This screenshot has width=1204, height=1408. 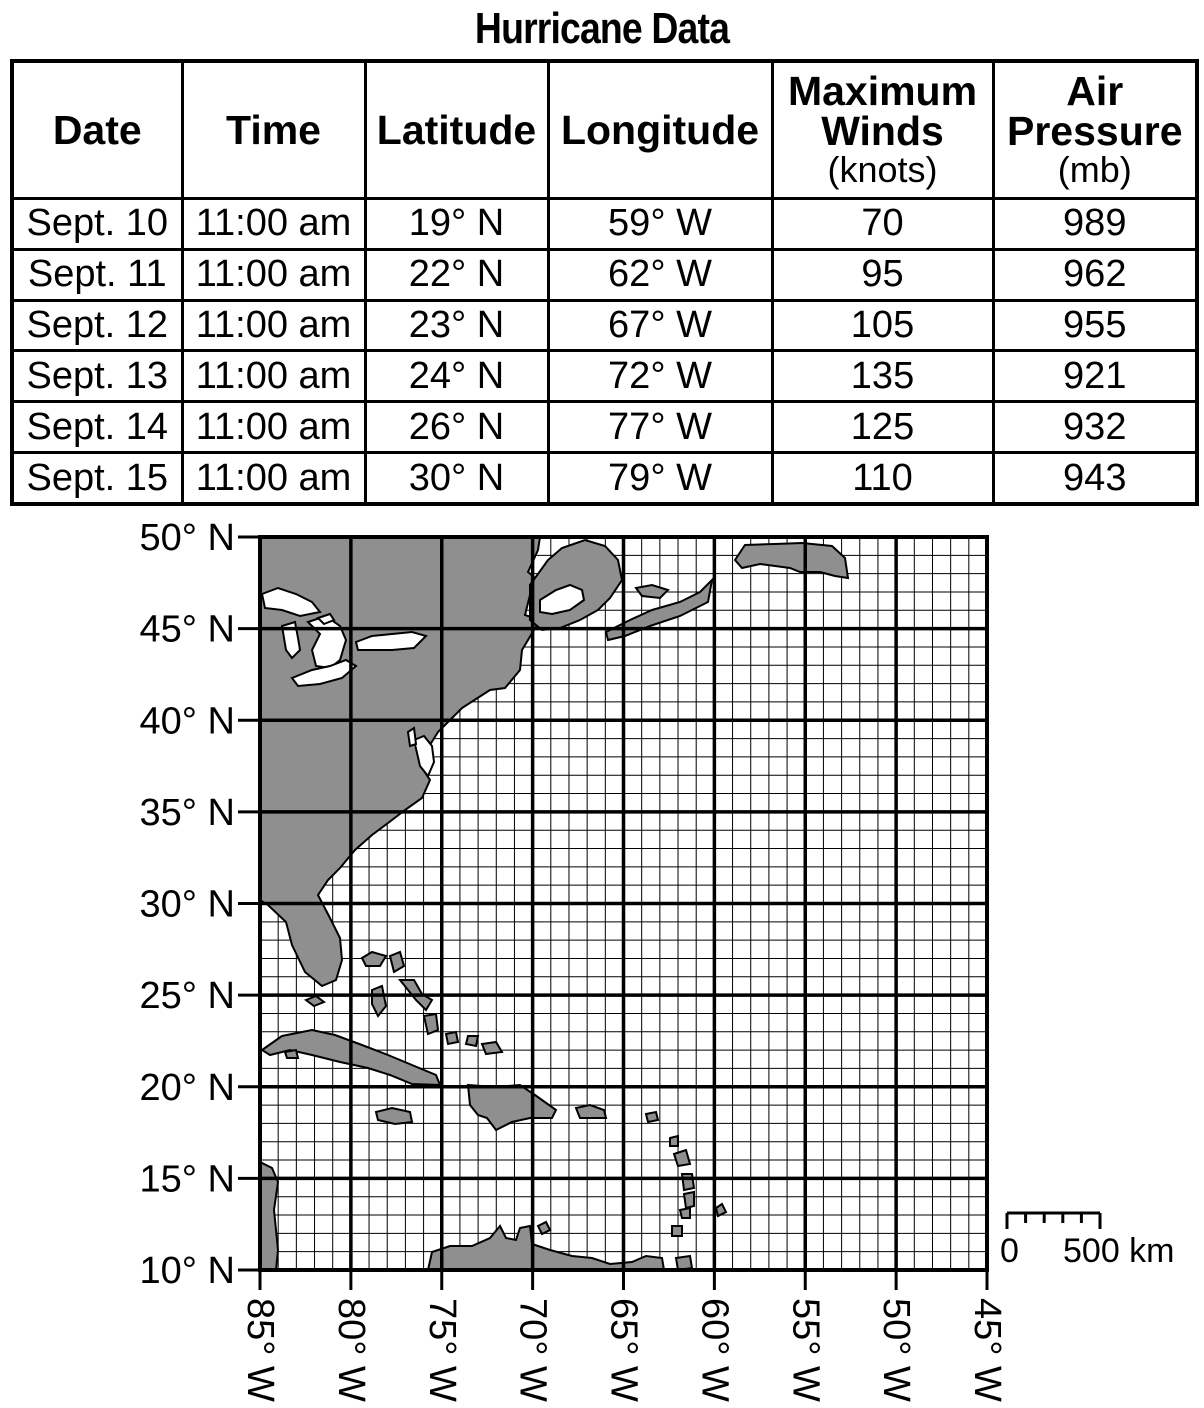 What do you see at coordinates (604, 224) in the screenshot?
I see `table-row: Sept. 10 11:00 am 19° N 59° W 70 989` at bounding box center [604, 224].